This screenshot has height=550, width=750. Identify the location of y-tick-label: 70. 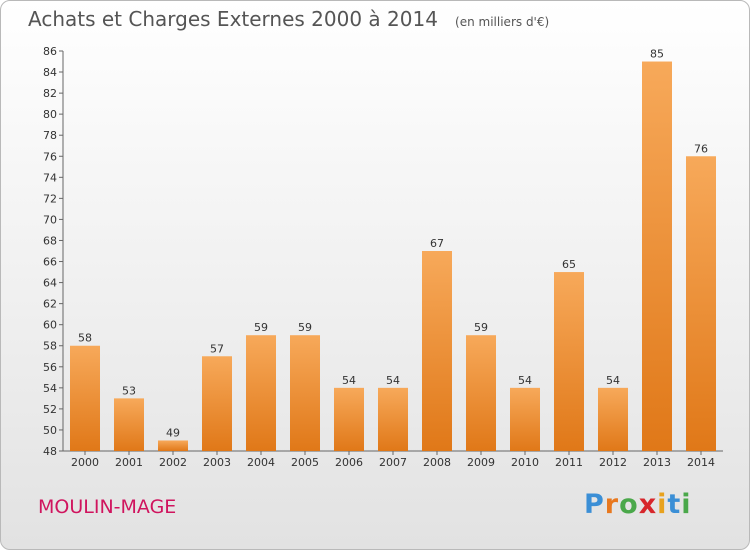
(50, 219).